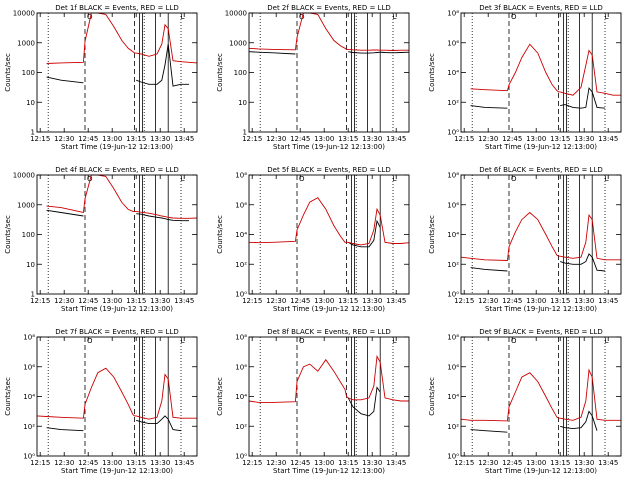 The image size is (640, 484). I want to click on panel-title: Det 8f BLACK = Events, RED = LLD, so click(328, 332).